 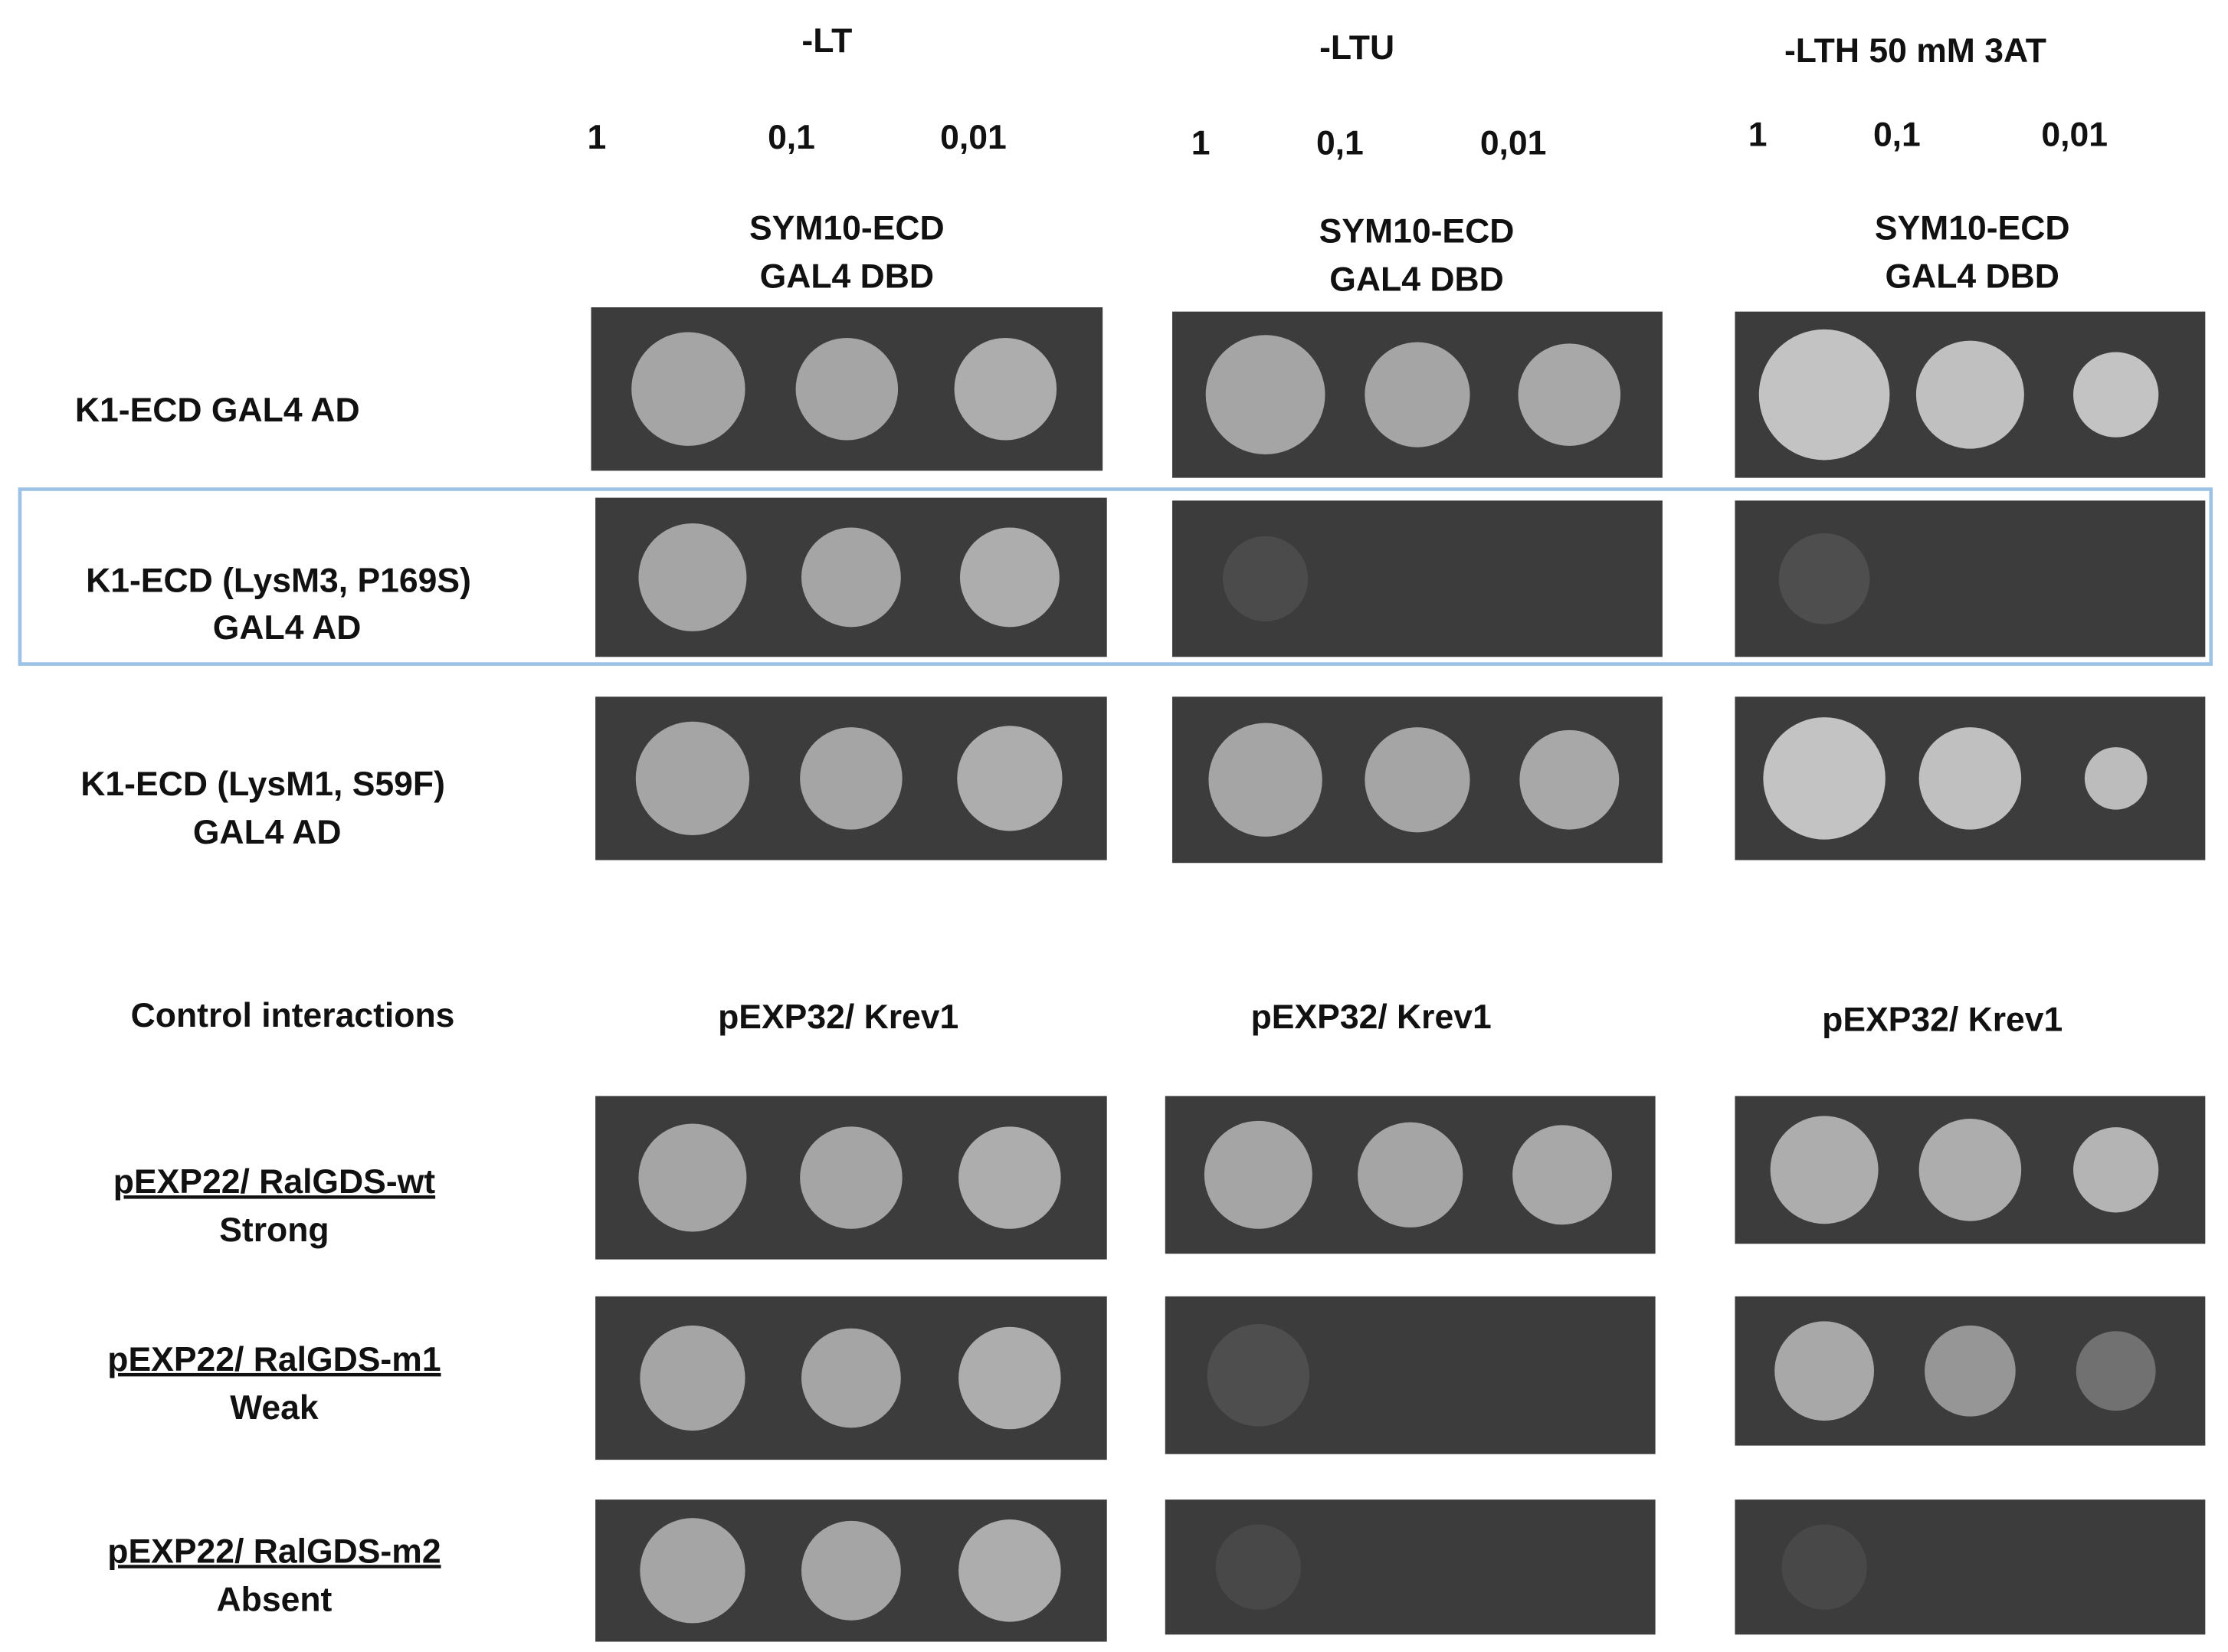 I want to click on condition-title: -LTU, so click(x=1356, y=48).